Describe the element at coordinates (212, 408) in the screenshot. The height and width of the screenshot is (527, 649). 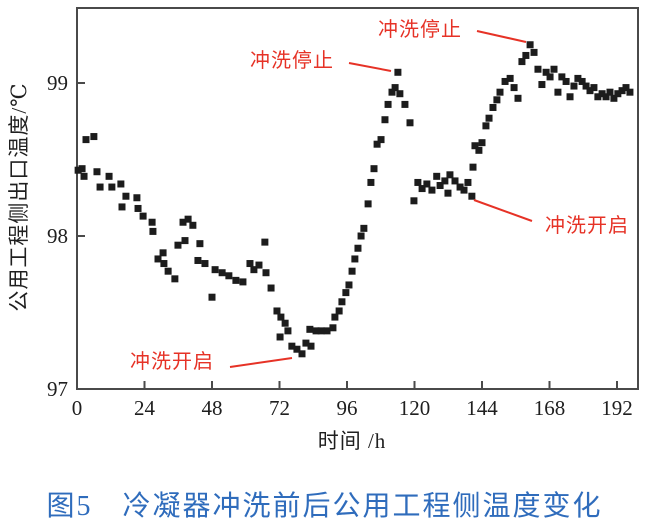
I see `x-tick-label: 48` at that location.